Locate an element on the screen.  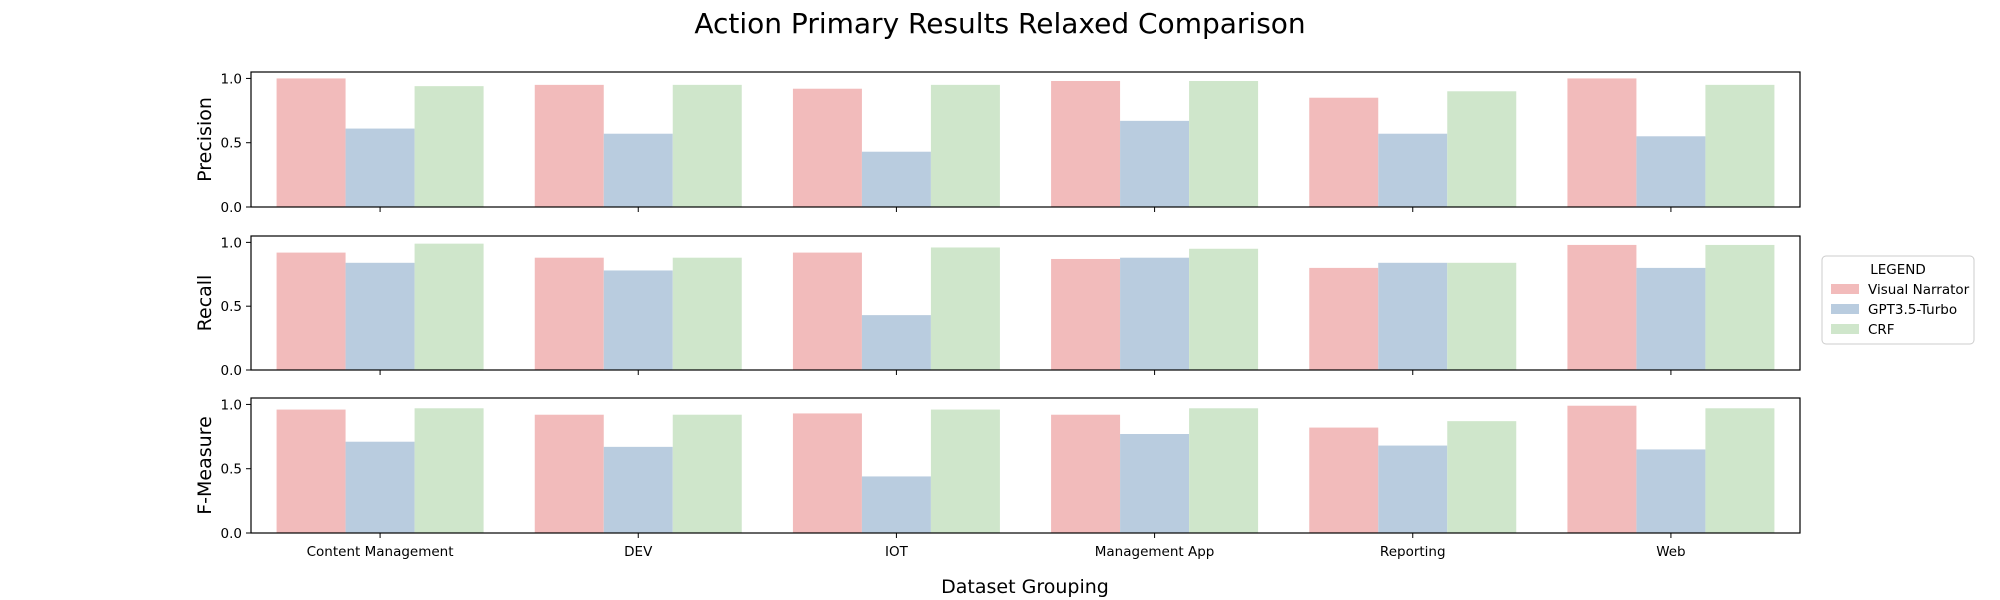
x-tick-label: IOT is located at coordinates (897, 552).